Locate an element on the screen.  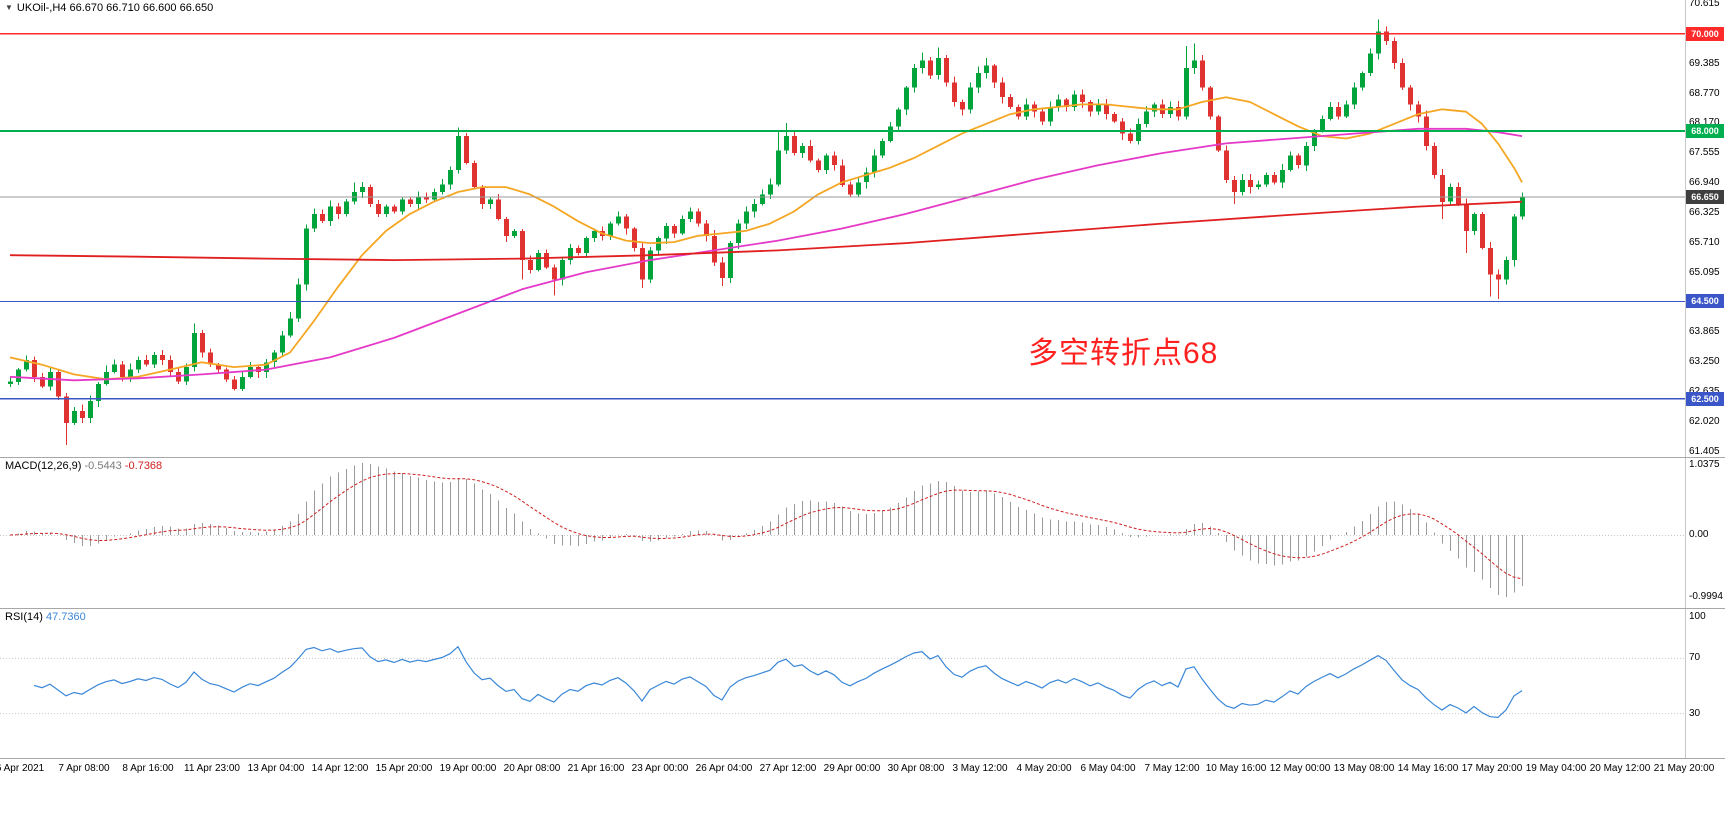
macd-value-axis: 1.0375 0.00 -0.9994 is located at coordinates (1705, 533).